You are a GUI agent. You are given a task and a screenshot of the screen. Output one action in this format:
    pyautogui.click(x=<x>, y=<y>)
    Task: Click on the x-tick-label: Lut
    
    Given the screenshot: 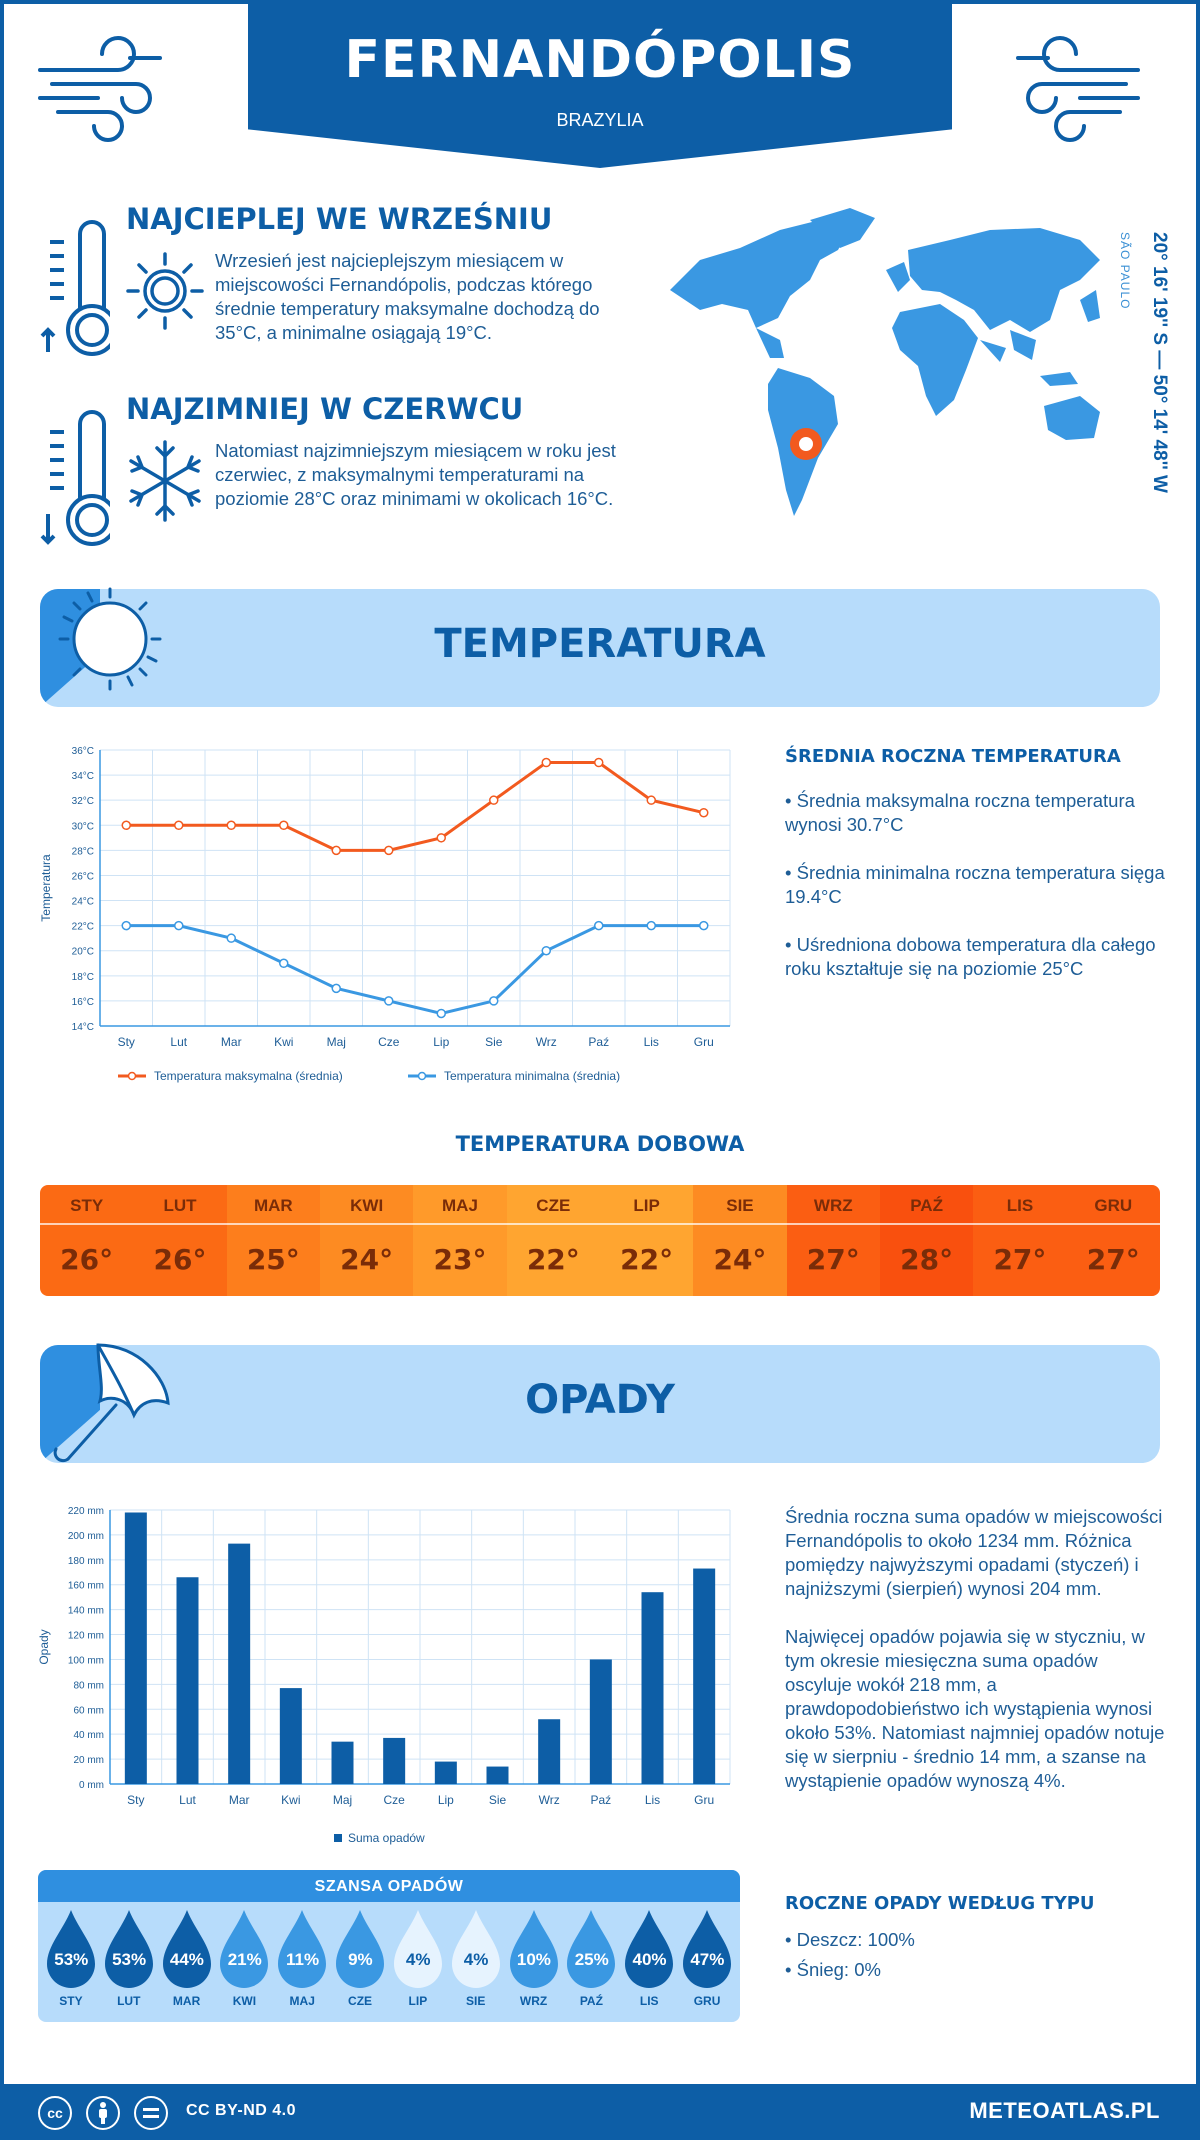 What is the action you would take?
    pyautogui.click(x=178, y=1042)
    